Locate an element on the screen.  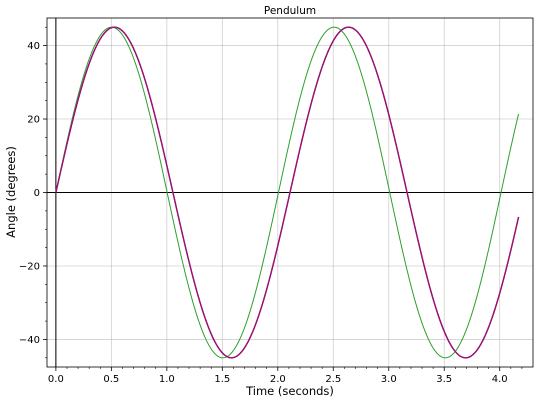
y-tick-label: −40 is located at coordinates (29, 340).